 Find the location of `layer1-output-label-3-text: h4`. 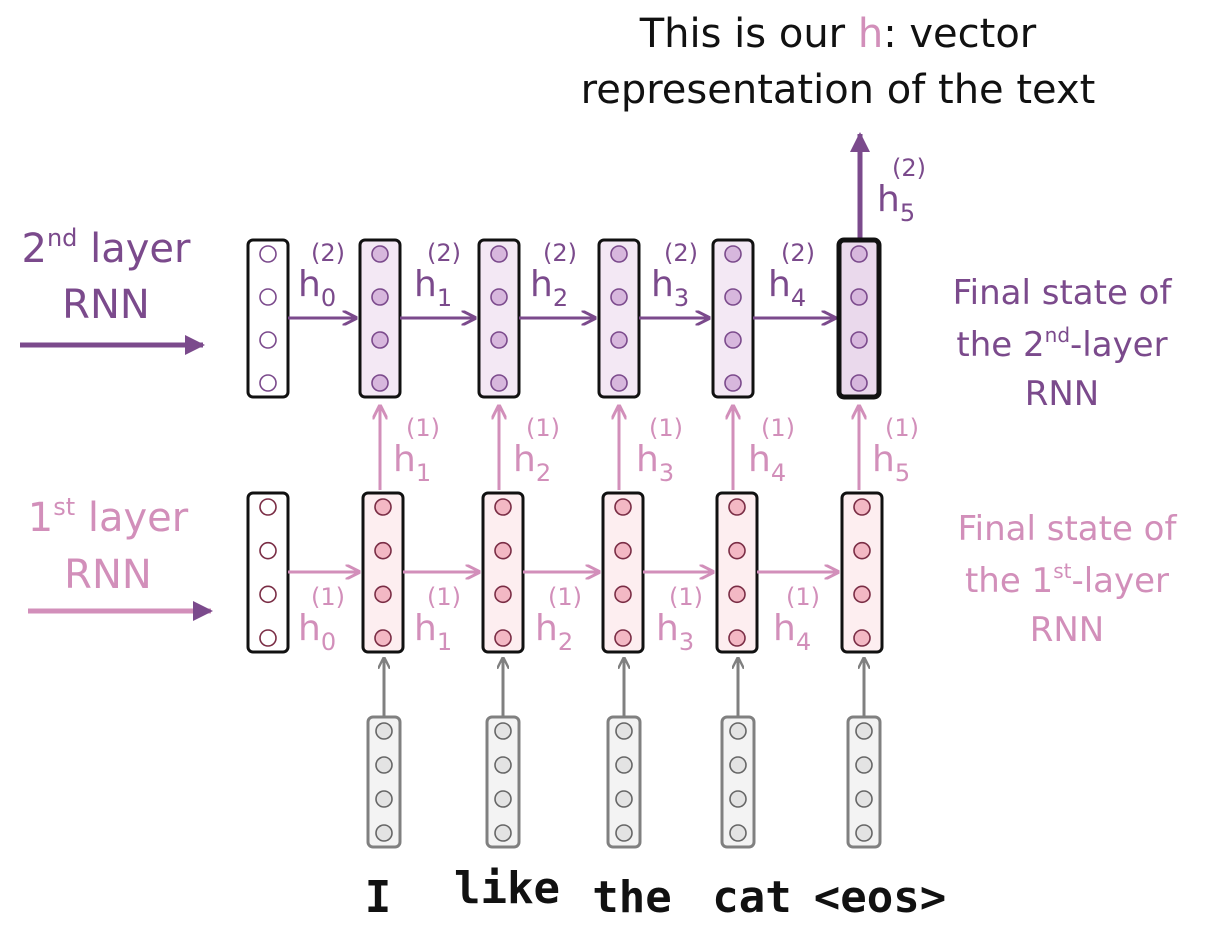

layer1-output-label-3-text: h4 is located at coordinates (767, 463).